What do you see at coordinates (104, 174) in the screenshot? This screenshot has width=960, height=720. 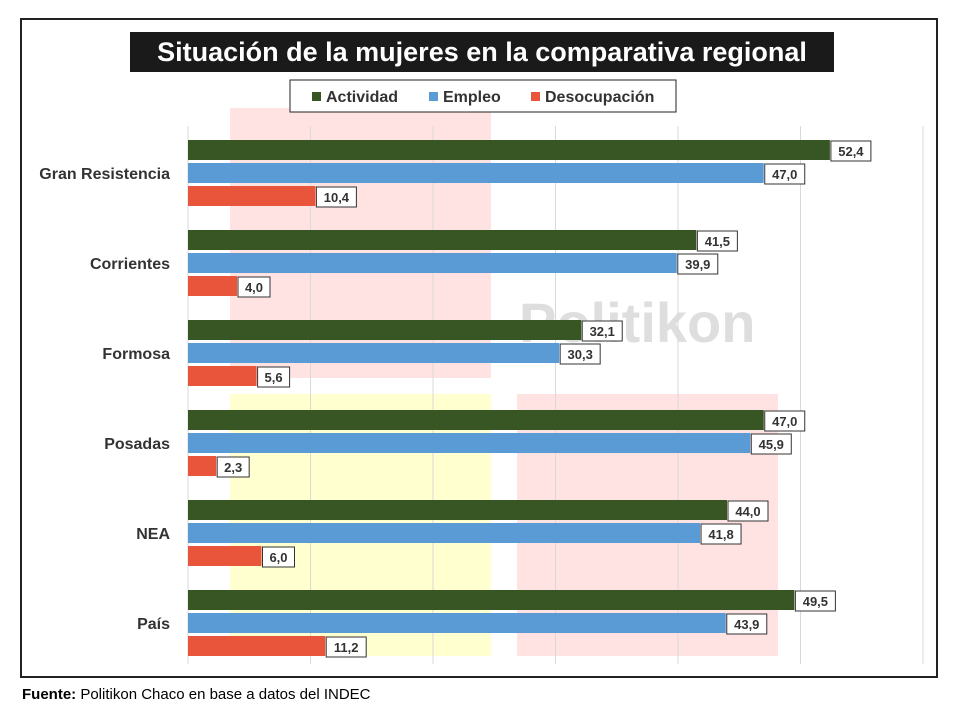 I see `category-label-gran-resistencia: Gran Resistencia` at bounding box center [104, 174].